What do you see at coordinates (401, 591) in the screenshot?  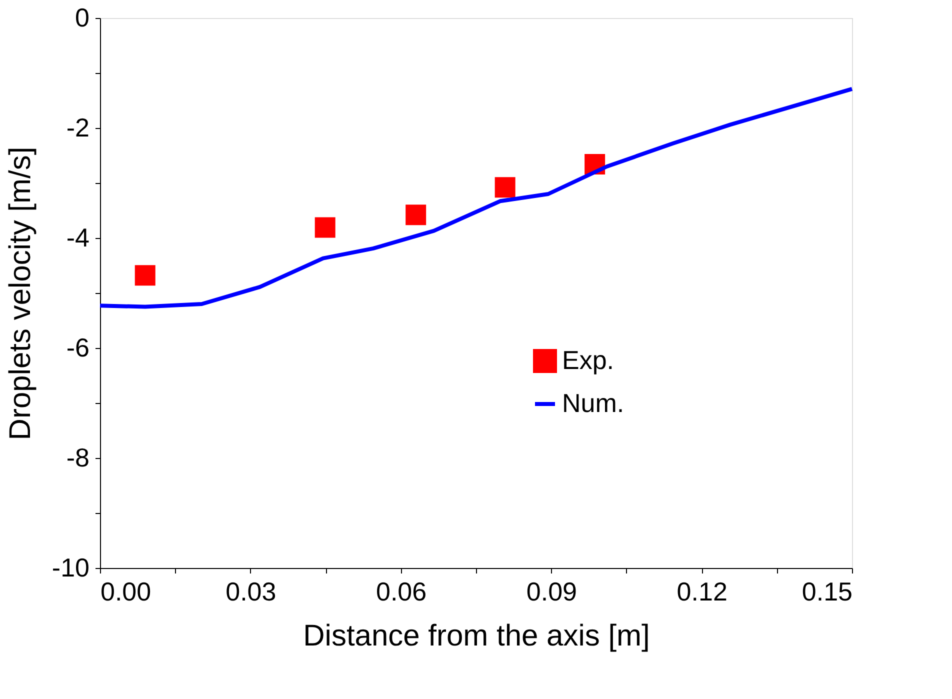 I see `x-tick-label: 0.06` at bounding box center [401, 591].